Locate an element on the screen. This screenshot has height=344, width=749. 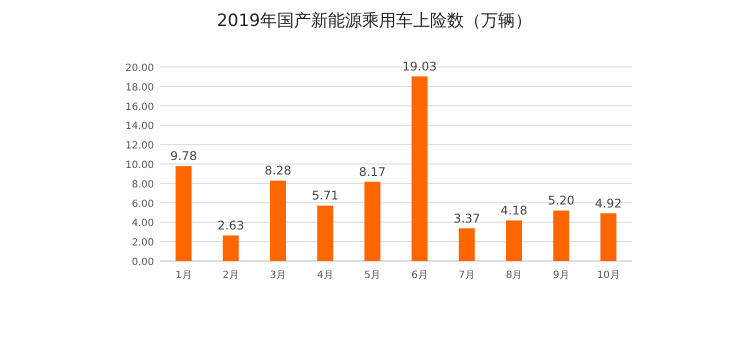
data-label: 19.03 is located at coordinates (419, 66).